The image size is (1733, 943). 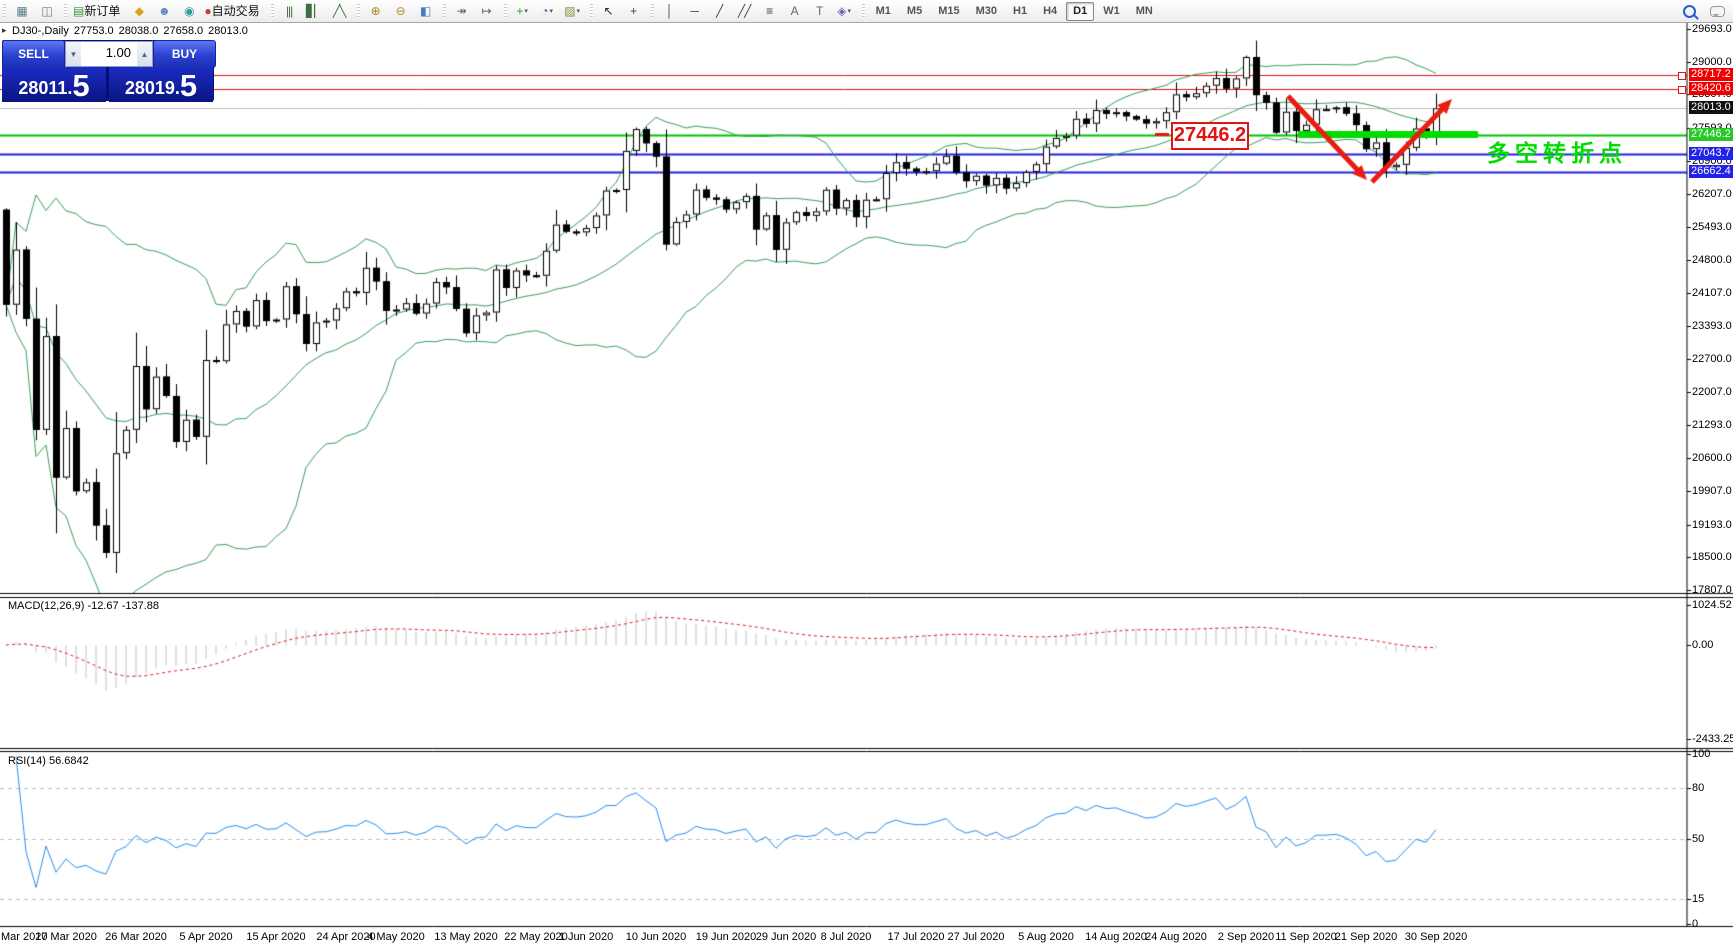 I want to click on new-order-button: ▤ 新订单, so click(x=98, y=11).